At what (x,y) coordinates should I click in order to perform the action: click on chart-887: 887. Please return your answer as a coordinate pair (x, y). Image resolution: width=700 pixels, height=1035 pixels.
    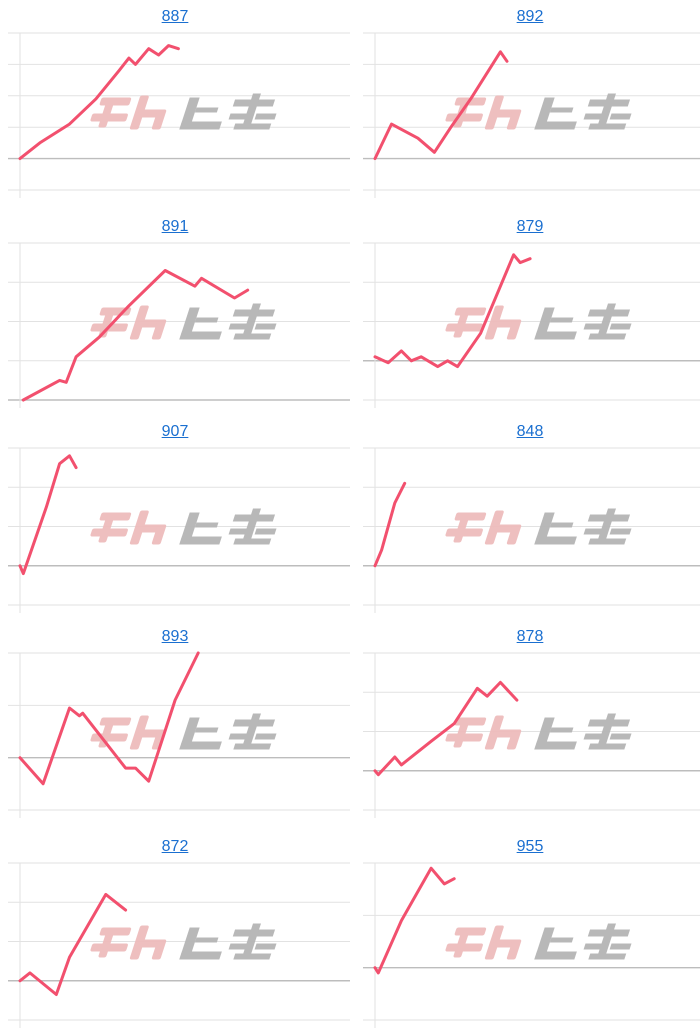
    Looking at the image, I should click on (175, 102).